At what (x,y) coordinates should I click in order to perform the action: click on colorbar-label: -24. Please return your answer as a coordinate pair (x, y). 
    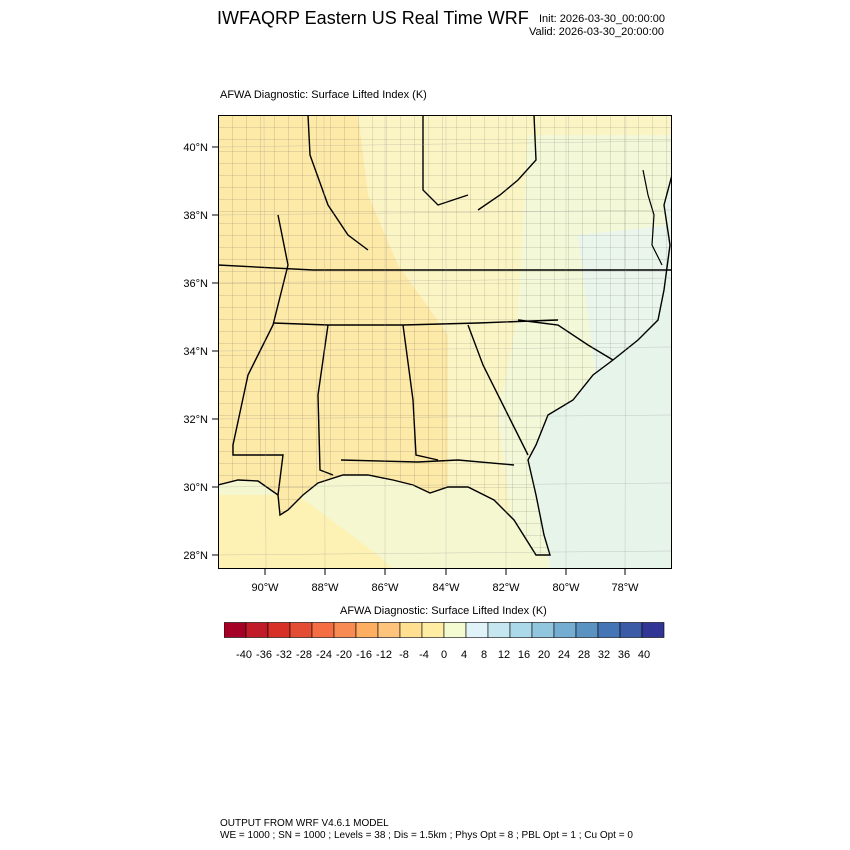
    Looking at the image, I should click on (324, 655).